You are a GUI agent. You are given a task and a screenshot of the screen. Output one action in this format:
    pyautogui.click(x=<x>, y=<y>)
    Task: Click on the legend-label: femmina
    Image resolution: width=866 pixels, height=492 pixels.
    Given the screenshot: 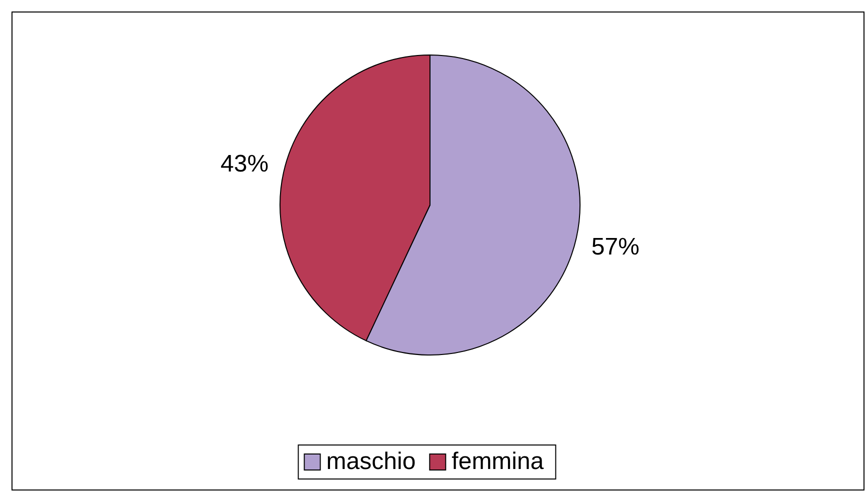 What is the action you would take?
    pyautogui.click(x=498, y=461)
    